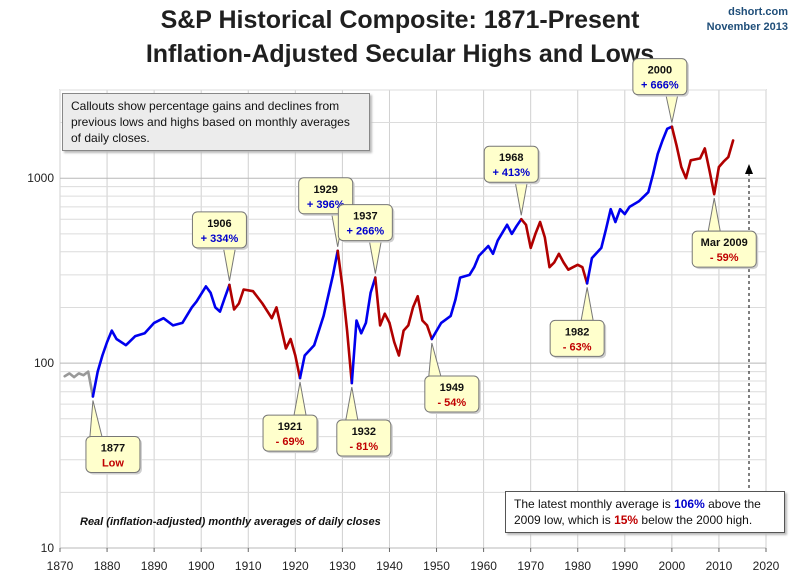 The image size is (800, 581). Describe the element at coordinates (719, 566) in the screenshot. I see `x-tick-label: 2010` at that location.